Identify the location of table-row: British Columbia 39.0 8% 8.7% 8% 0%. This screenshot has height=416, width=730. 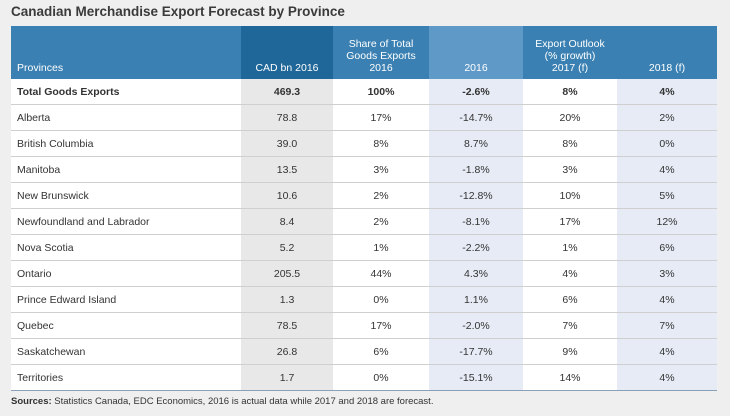
(364, 143).